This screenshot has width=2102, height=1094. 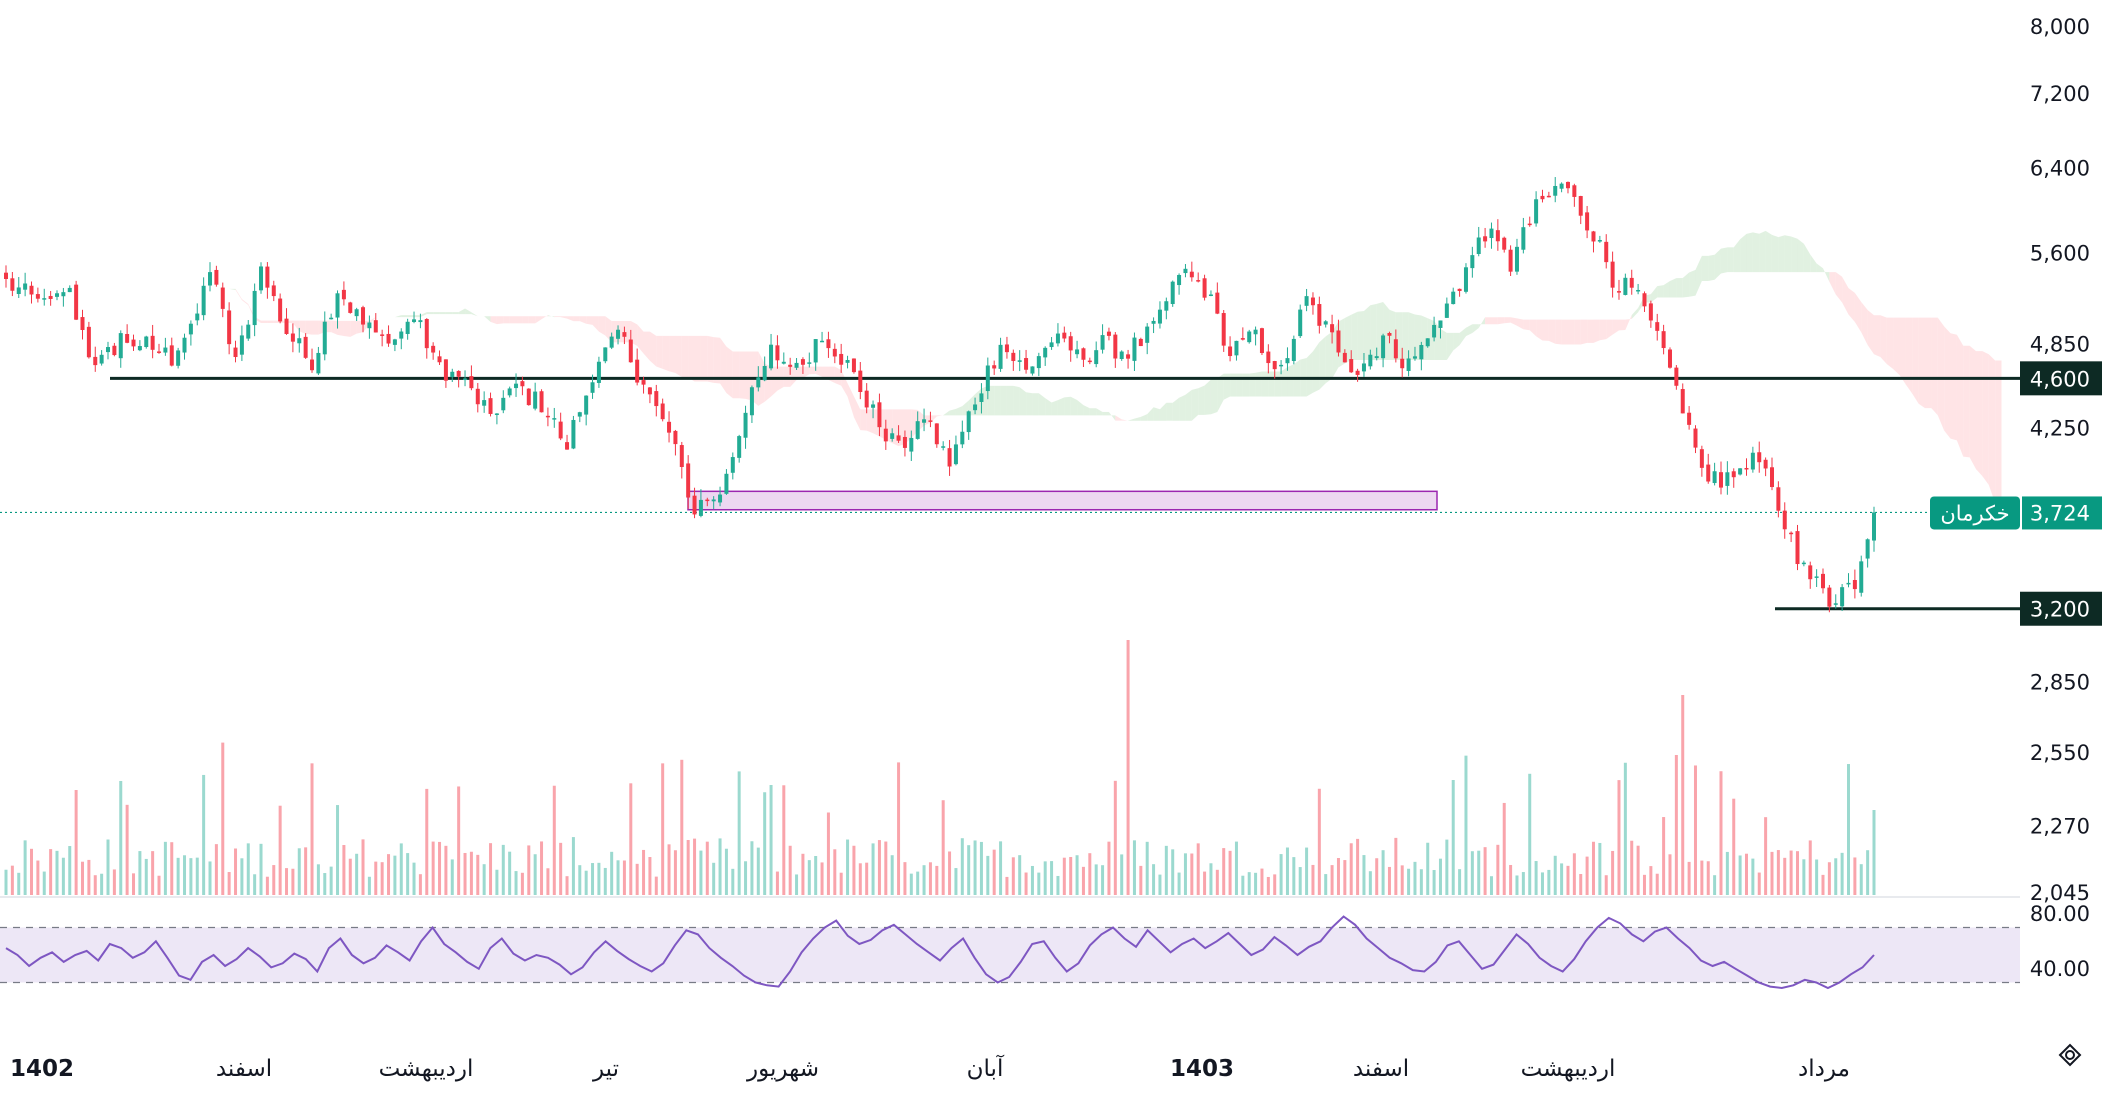 What do you see at coordinates (1062, 500) in the screenshot?
I see `support-zone-box` at bounding box center [1062, 500].